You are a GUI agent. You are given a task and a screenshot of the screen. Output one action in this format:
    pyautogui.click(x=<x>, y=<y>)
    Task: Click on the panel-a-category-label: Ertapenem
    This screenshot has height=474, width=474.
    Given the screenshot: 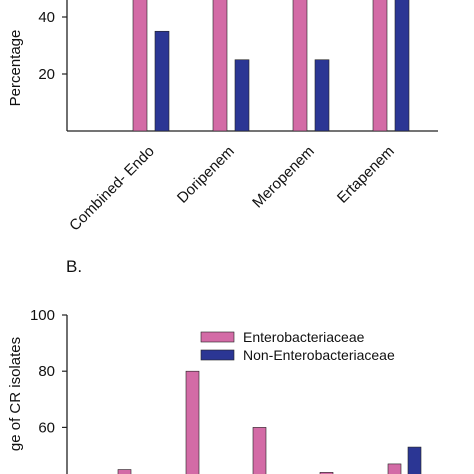 What is the action you would take?
    pyautogui.click(x=366, y=175)
    